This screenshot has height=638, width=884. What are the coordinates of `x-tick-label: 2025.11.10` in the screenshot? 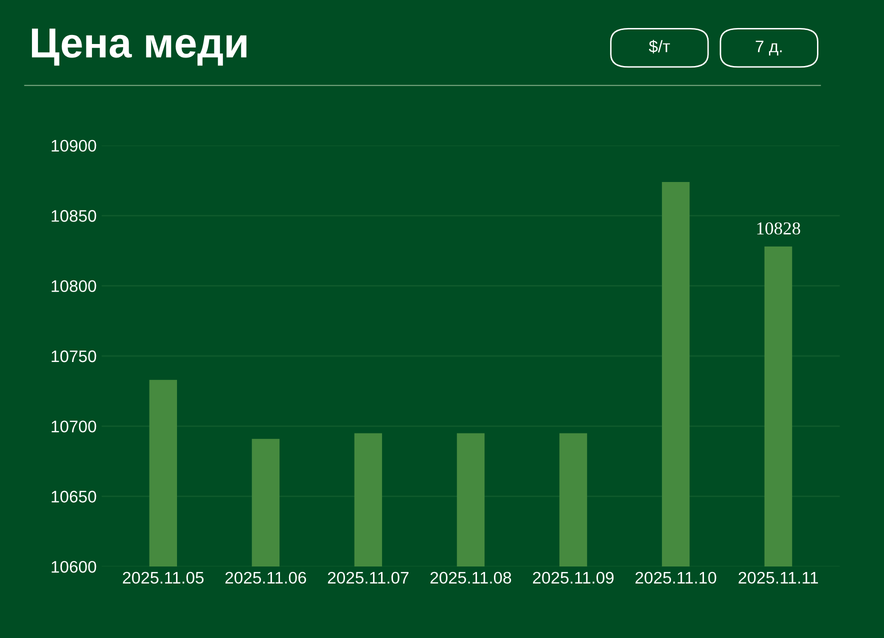 It's located at (676, 578).